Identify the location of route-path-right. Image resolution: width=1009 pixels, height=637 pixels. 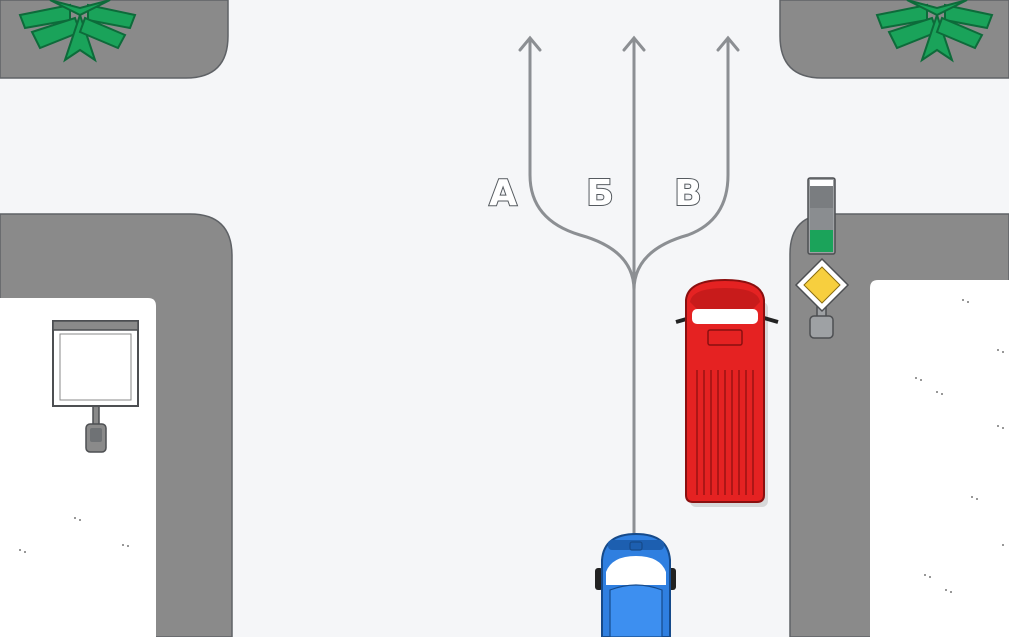
(681, 165).